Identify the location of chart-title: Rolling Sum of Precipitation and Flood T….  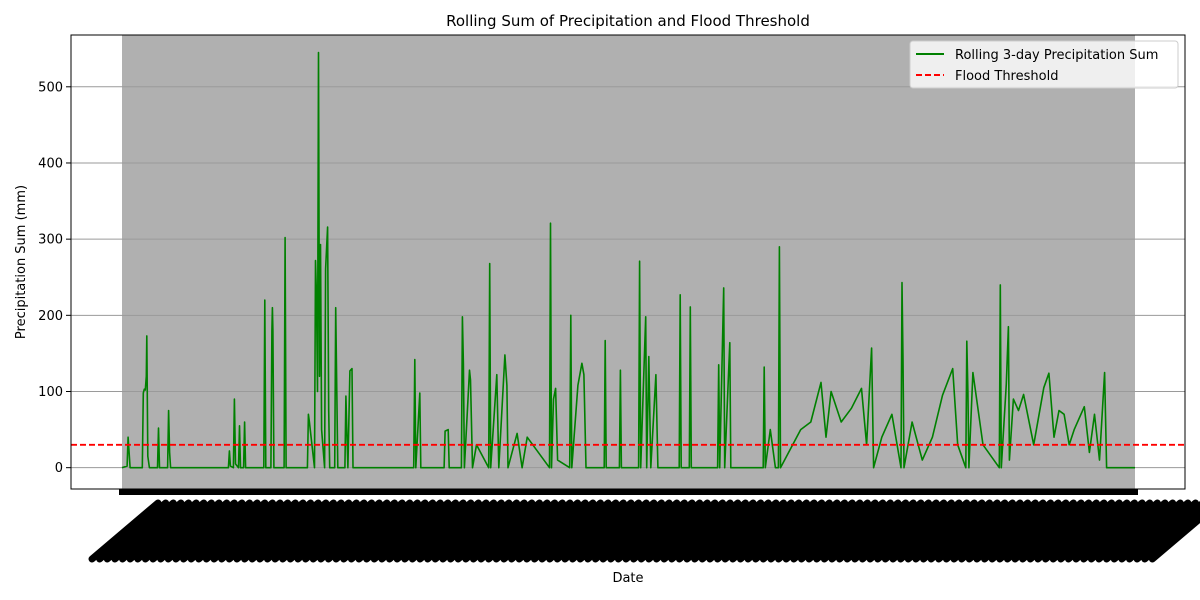
(628, 21).